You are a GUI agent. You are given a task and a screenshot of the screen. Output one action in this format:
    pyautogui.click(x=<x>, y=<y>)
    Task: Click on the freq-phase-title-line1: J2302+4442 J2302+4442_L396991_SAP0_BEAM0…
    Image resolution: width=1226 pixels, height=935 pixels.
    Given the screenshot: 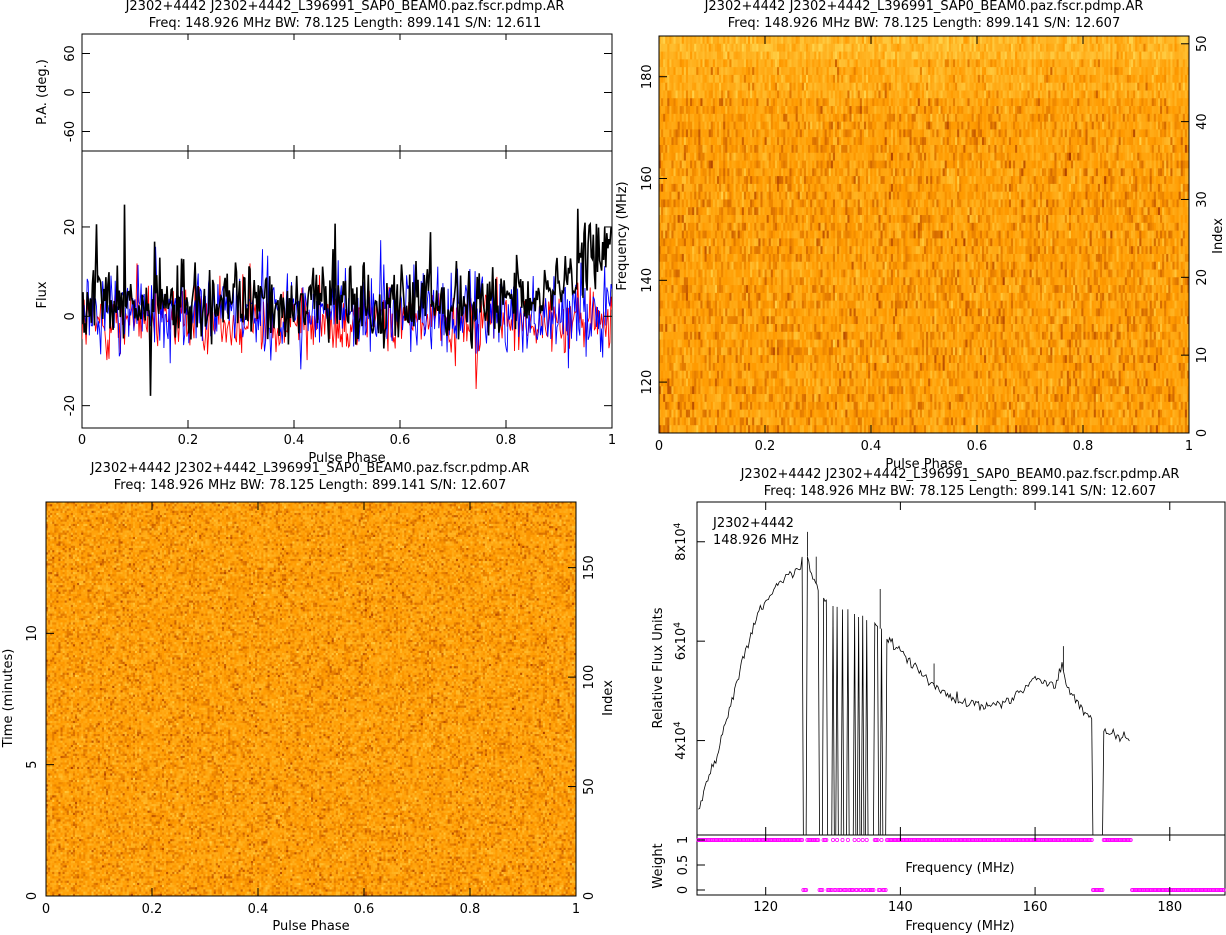 What is the action you would take?
    pyautogui.click(x=924, y=7)
    